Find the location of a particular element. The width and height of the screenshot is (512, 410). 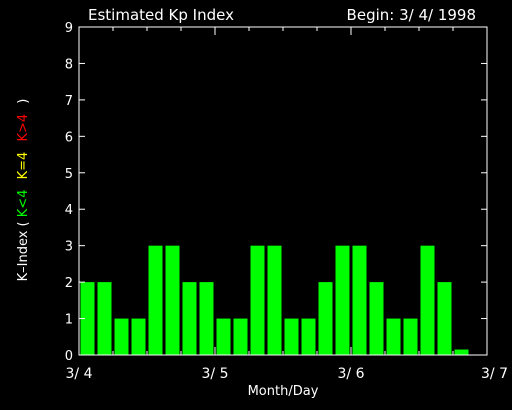

y-tick-label: 9 is located at coordinates (69, 28).